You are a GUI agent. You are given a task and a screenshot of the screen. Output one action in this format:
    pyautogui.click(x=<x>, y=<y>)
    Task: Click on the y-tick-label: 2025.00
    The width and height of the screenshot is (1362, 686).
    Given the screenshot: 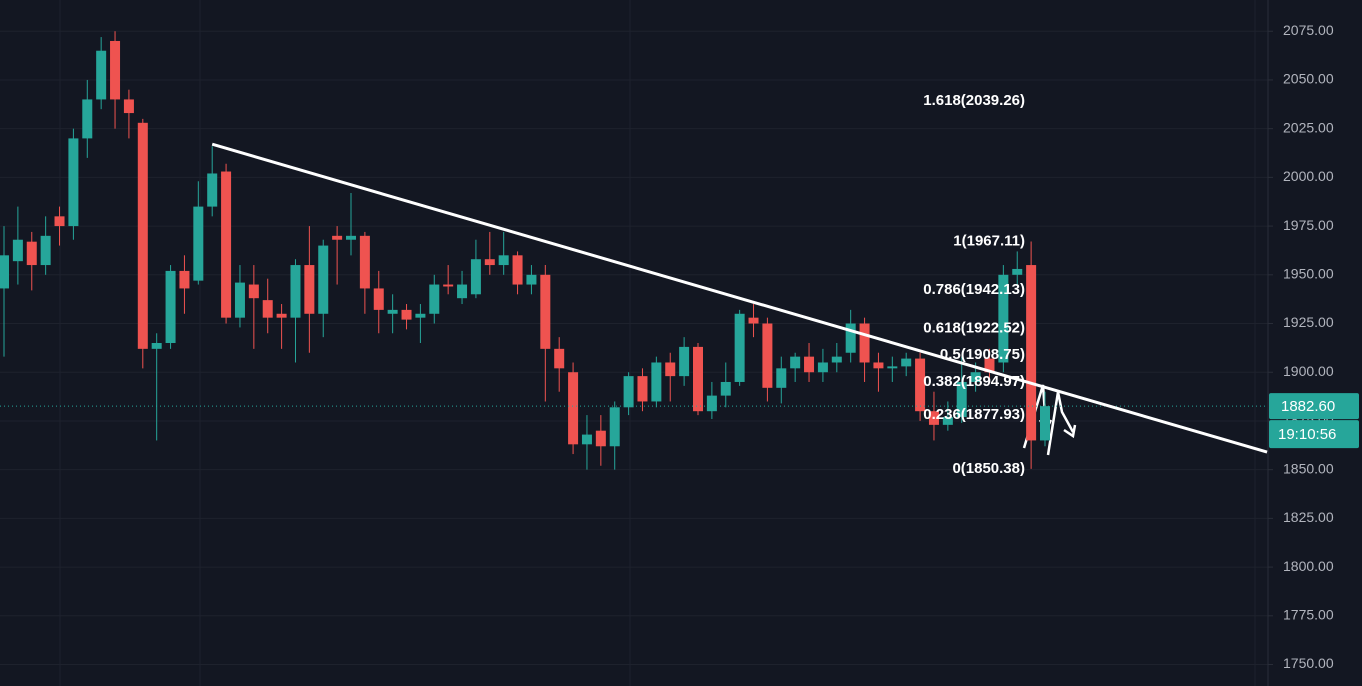 What is the action you would take?
    pyautogui.click(x=1308, y=127)
    